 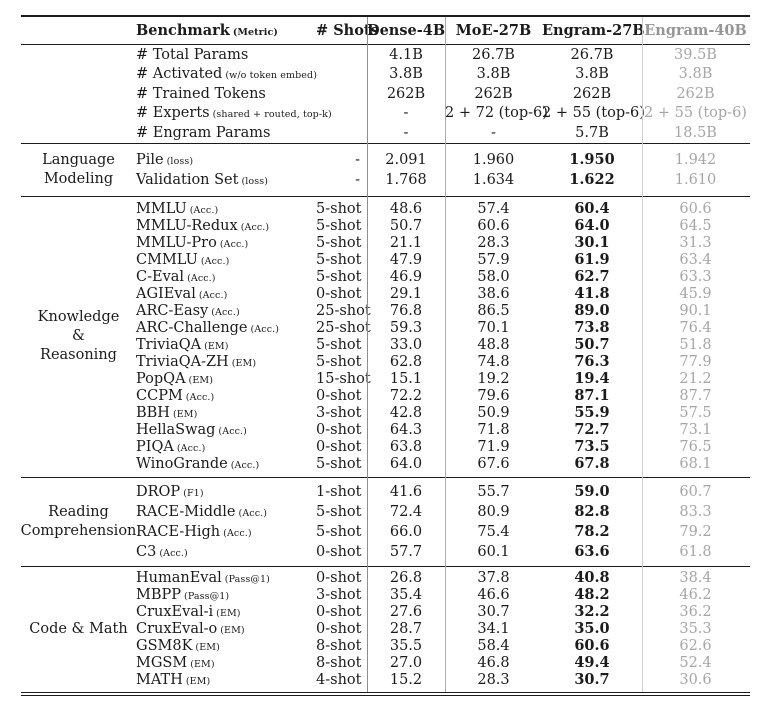 What do you see at coordinates (443, 396) in the screenshot?
I see `table-row: CCPM (Acc.) 0-shot 72.2 79.6 87.1 87.7` at bounding box center [443, 396].